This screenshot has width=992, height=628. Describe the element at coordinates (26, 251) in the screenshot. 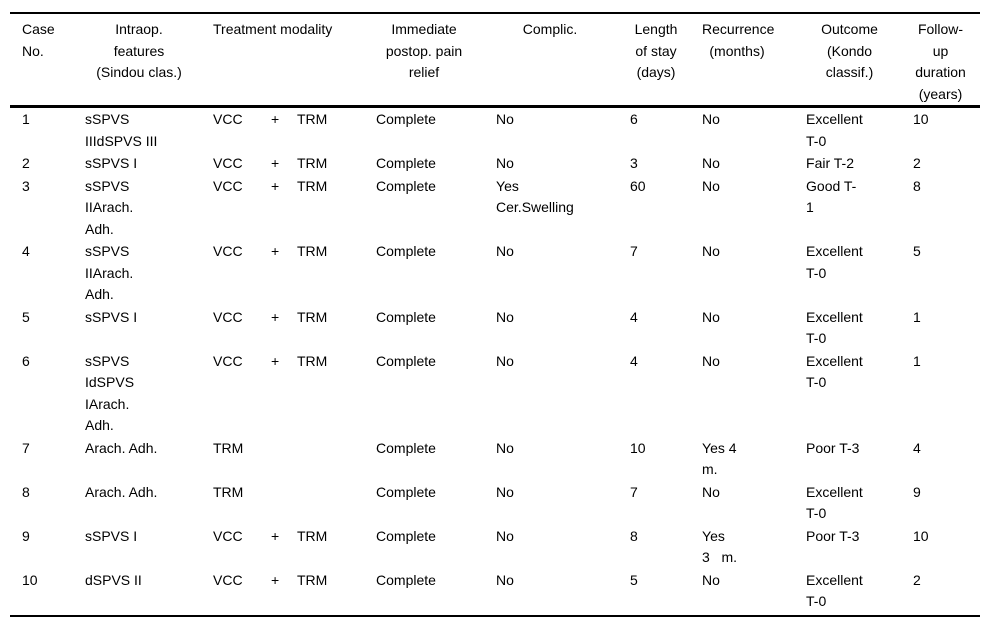

I see `cell-case-no: 4` at that location.